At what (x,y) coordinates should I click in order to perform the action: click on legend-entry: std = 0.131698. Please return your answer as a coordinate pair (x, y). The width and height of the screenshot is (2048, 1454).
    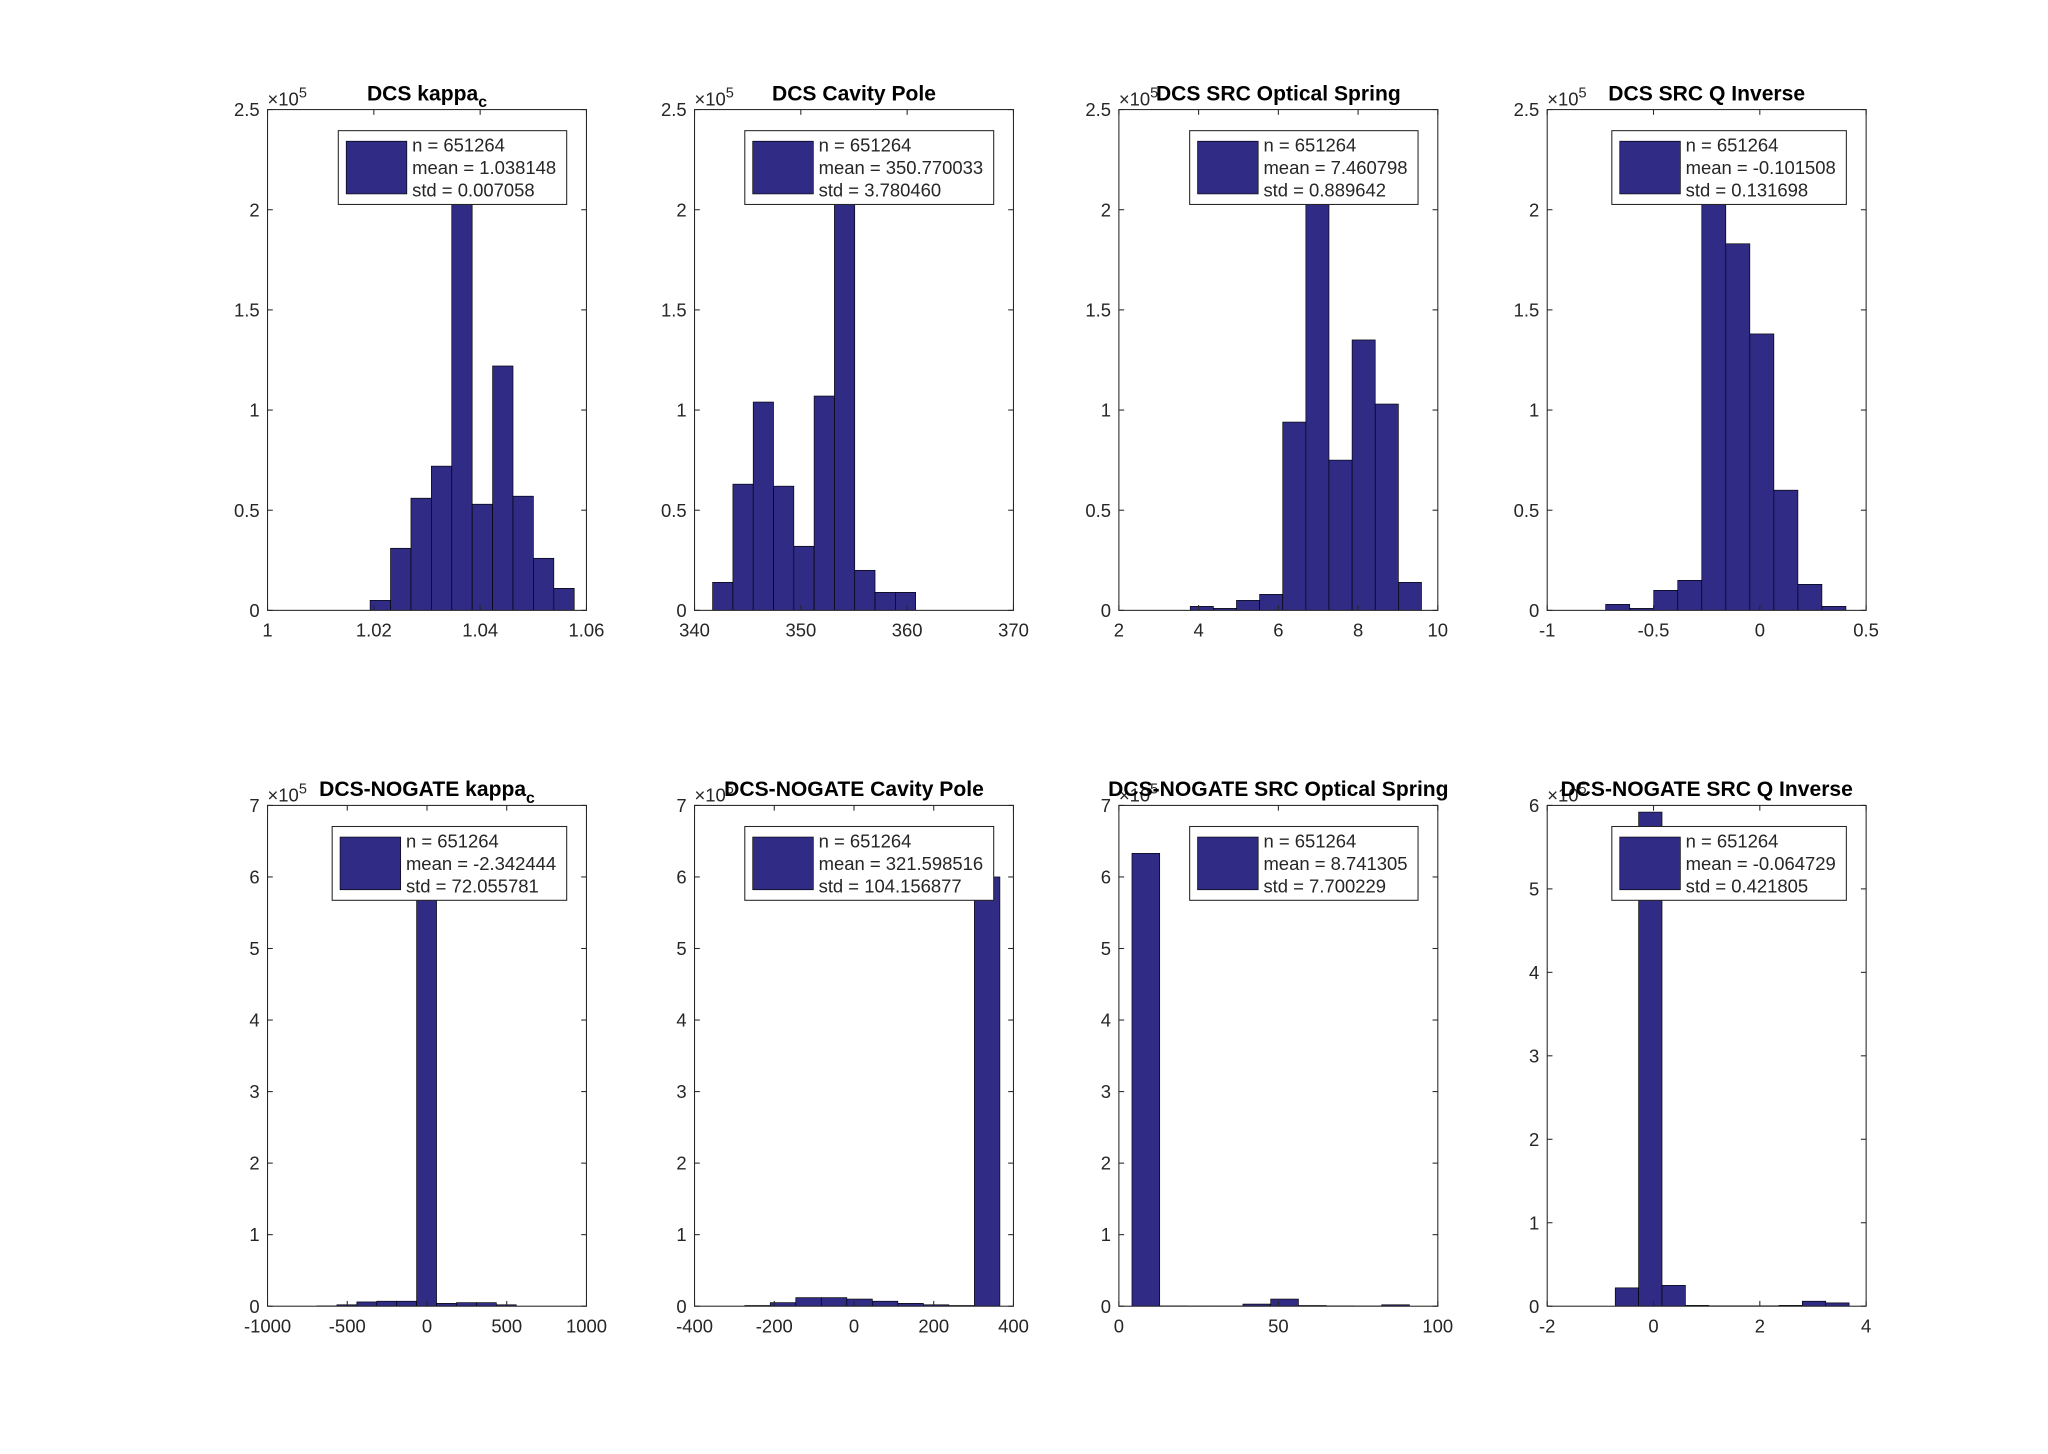
    Looking at the image, I should click on (1747, 190).